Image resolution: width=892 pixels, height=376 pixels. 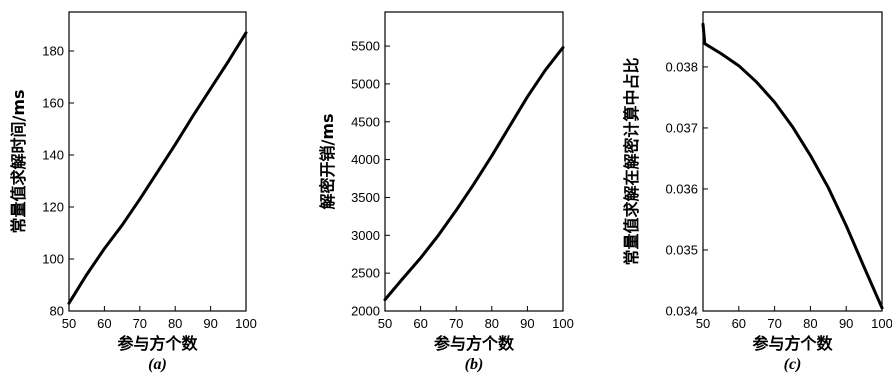 What do you see at coordinates (681, 66) in the screenshot?
I see `y-tick-label: 0.038` at bounding box center [681, 66].